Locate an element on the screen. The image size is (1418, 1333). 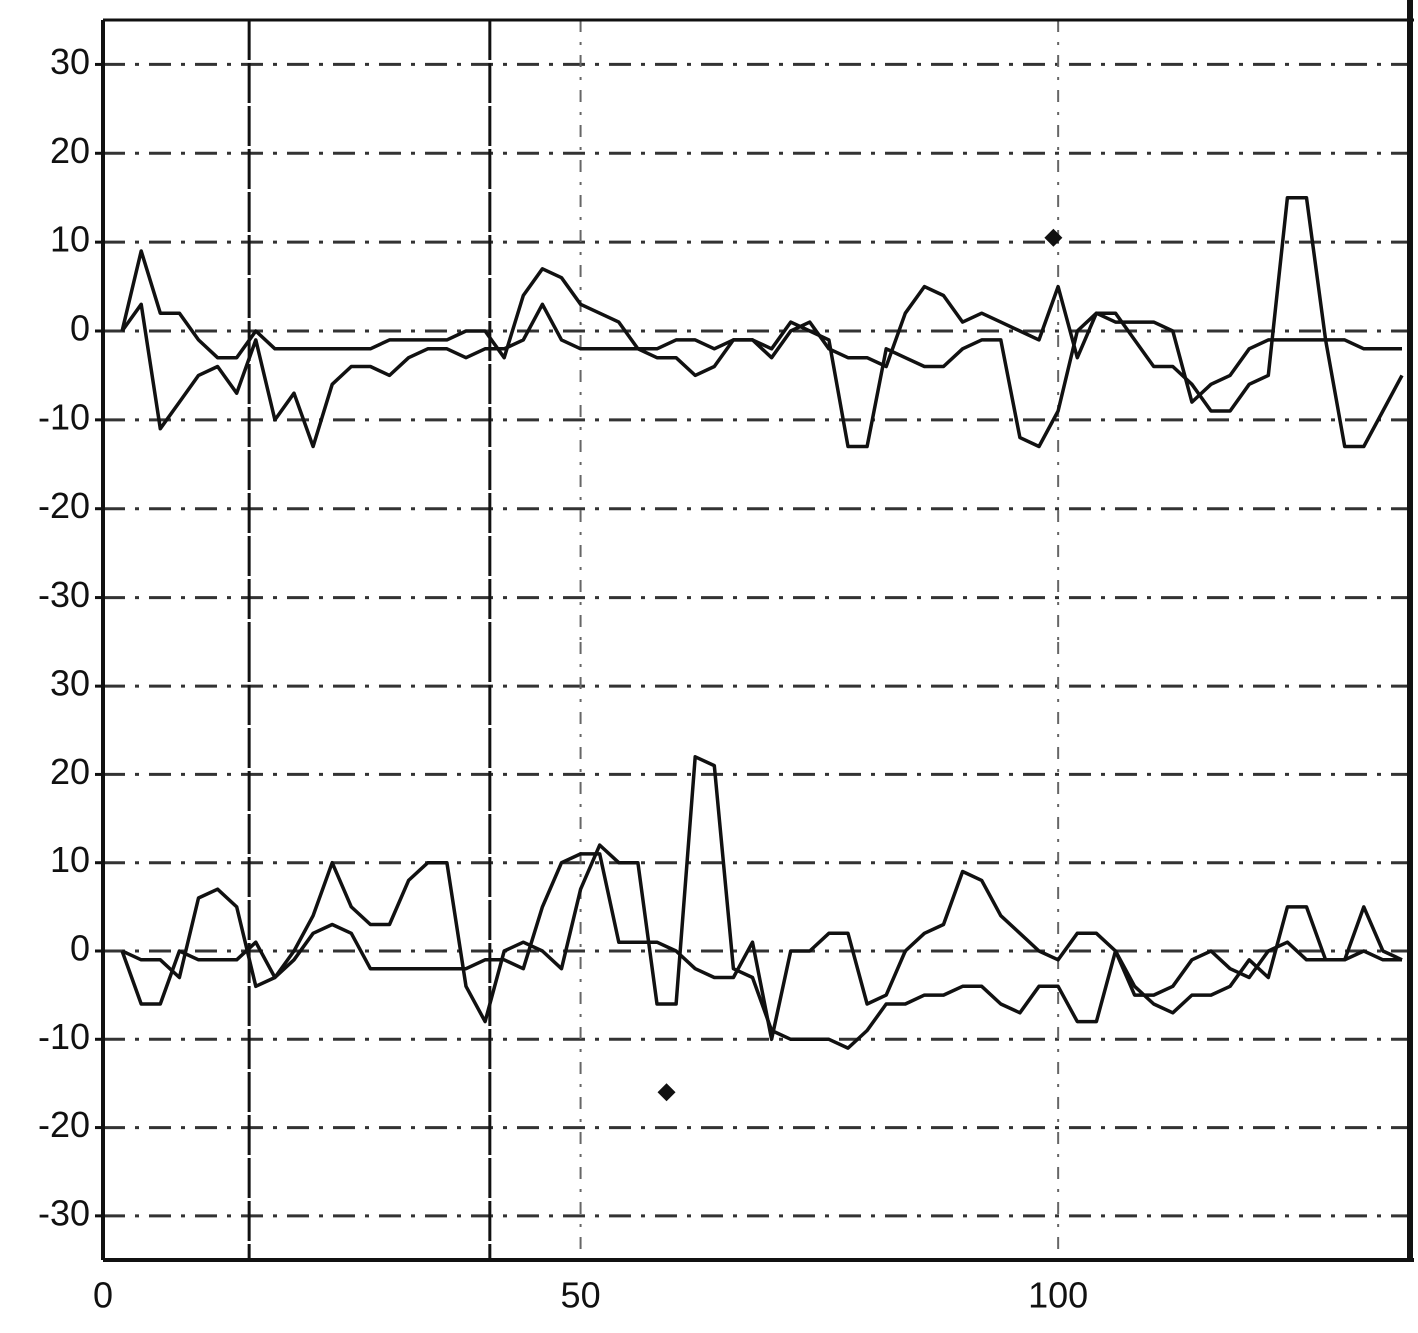
x-tick-label: 50 is located at coordinates (581, 1295).